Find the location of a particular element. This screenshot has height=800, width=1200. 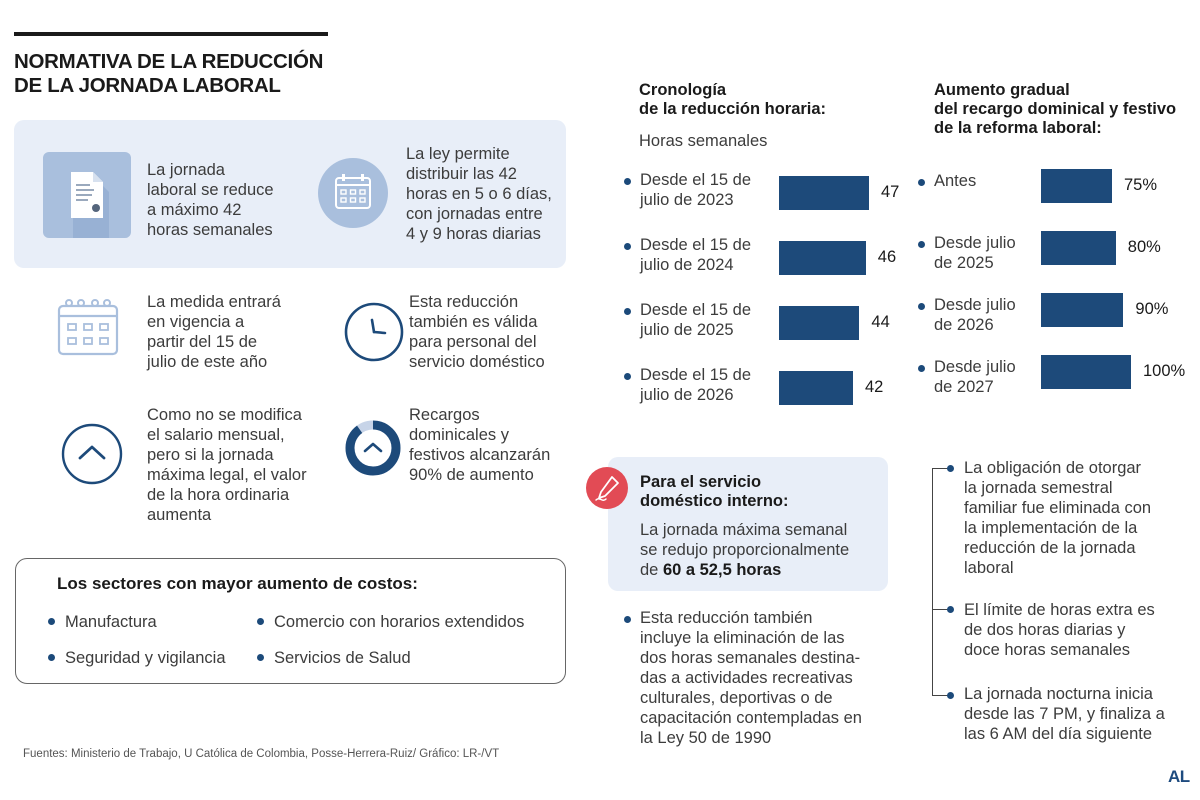

domestic-title: Para el servicio doméstico interno: is located at coordinates (714, 491).